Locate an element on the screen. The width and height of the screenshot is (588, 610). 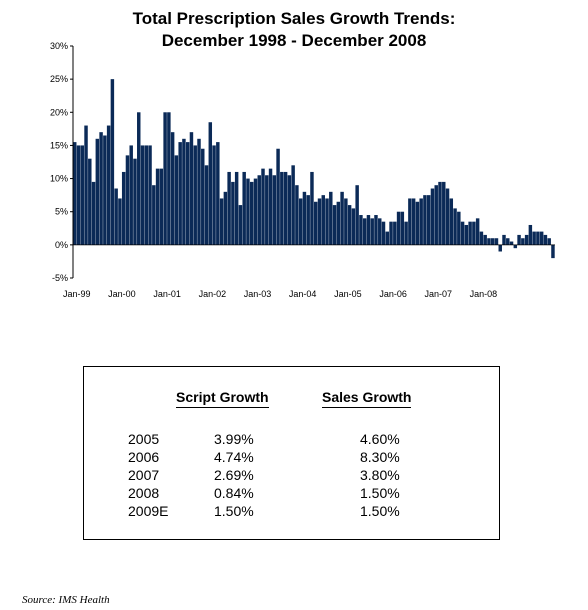
y-tick-label: 20% is located at coordinates (59, 112).